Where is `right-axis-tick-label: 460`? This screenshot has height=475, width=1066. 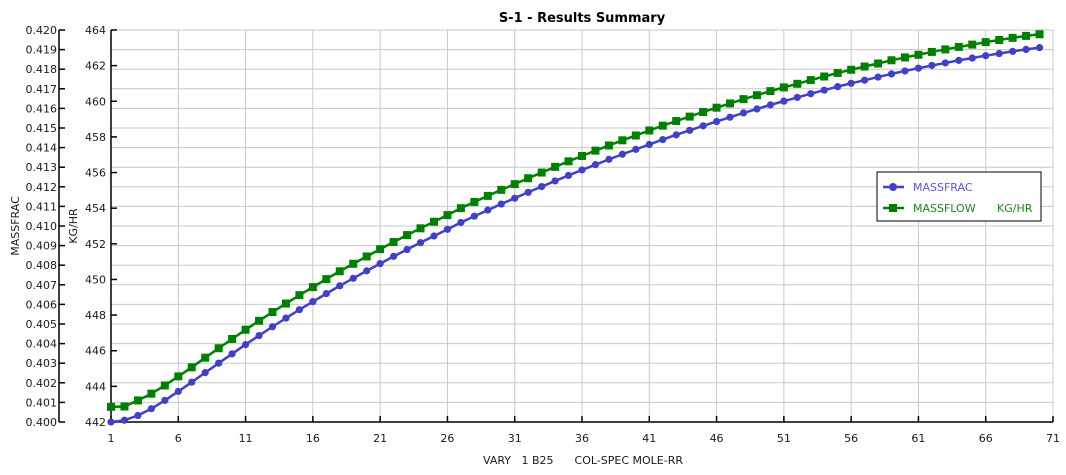 right-axis-tick-label: 460 is located at coordinates (95, 101).